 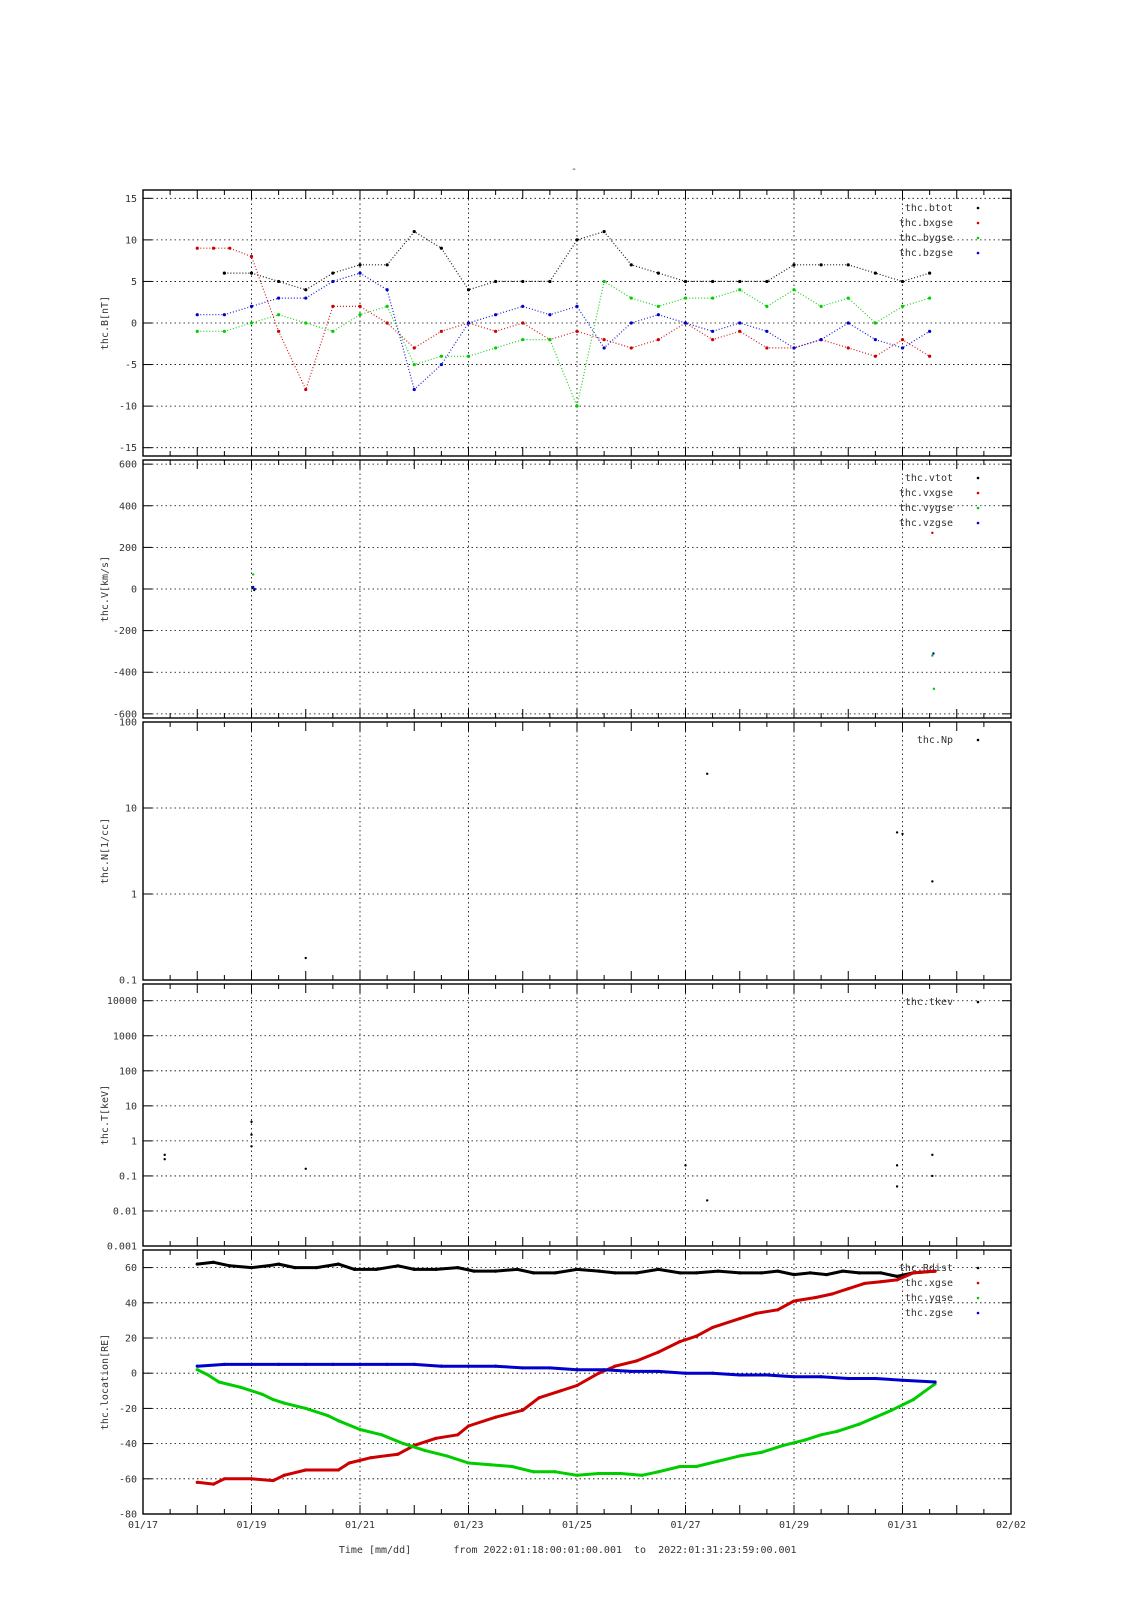 I want to click on y-tick-label: 10, so click(x=131, y=240).